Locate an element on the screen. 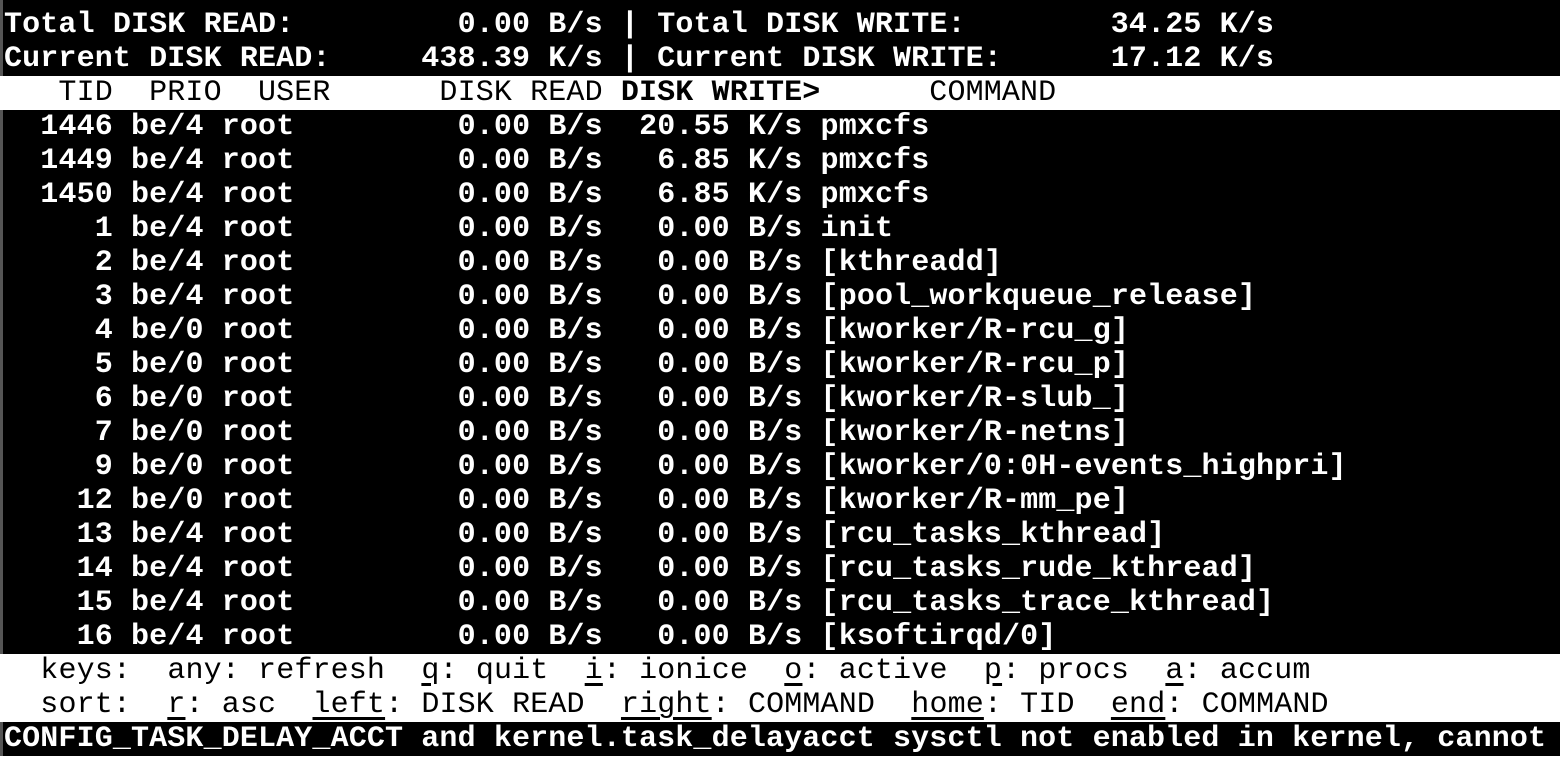 The height and width of the screenshot is (760, 1560). cell-command: [kworker/R-mm_pe] is located at coordinates (974, 501).